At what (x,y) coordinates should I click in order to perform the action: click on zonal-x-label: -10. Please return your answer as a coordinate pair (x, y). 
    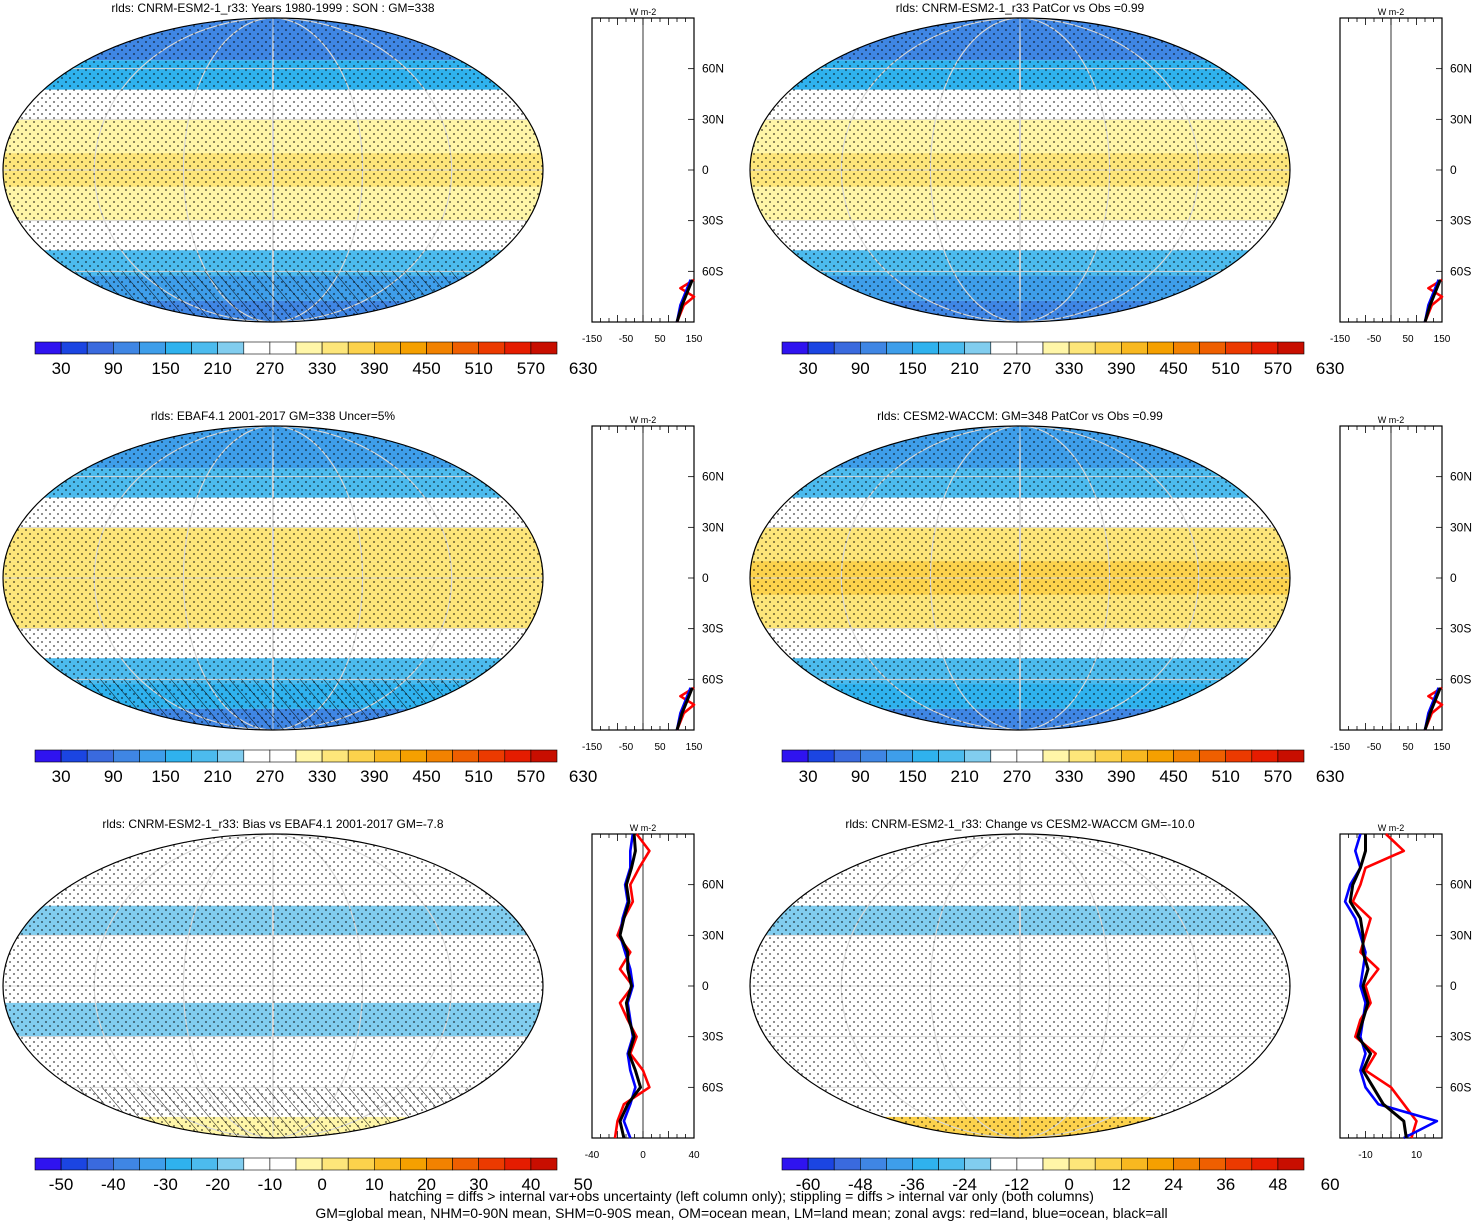
    Looking at the image, I should click on (1365, 1155).